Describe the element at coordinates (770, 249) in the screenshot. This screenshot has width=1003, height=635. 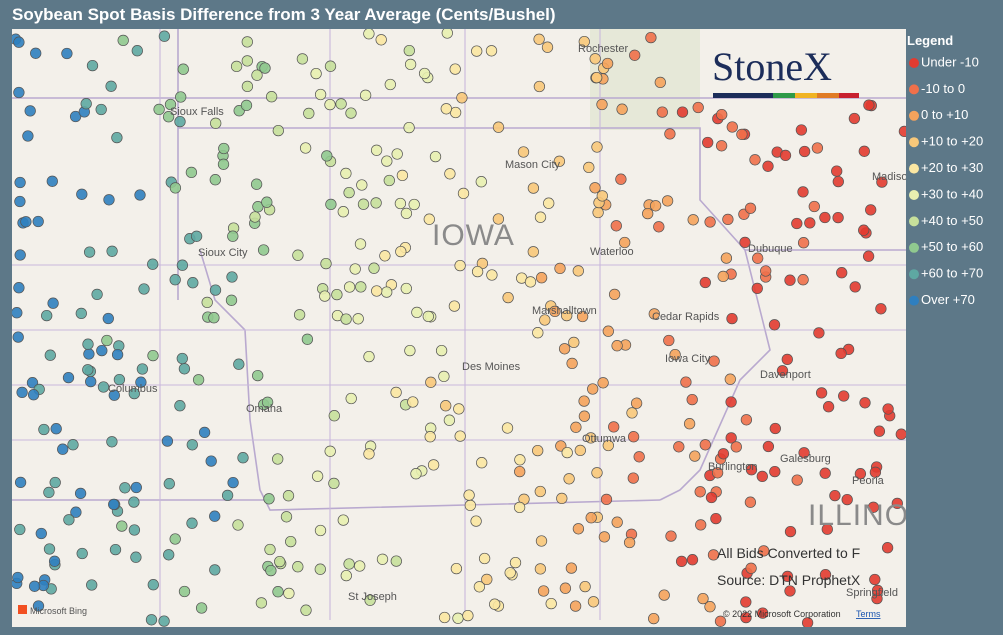
I see `city-label: Dubuque` at that location.